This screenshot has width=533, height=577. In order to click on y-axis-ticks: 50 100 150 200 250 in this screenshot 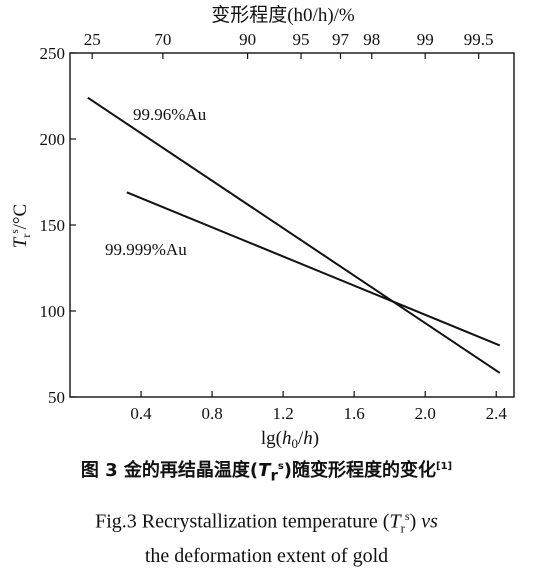, I will do `click(58, 225)`.